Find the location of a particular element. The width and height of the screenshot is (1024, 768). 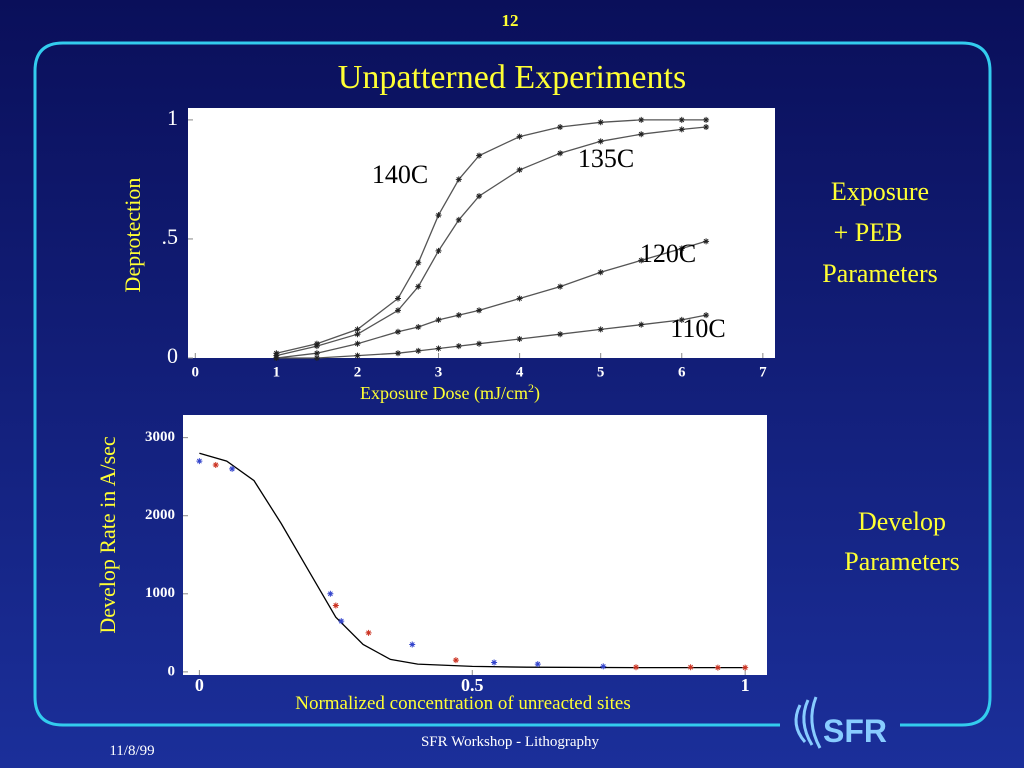

y-tick-label: 2000 is located at coordinates (160, 515).